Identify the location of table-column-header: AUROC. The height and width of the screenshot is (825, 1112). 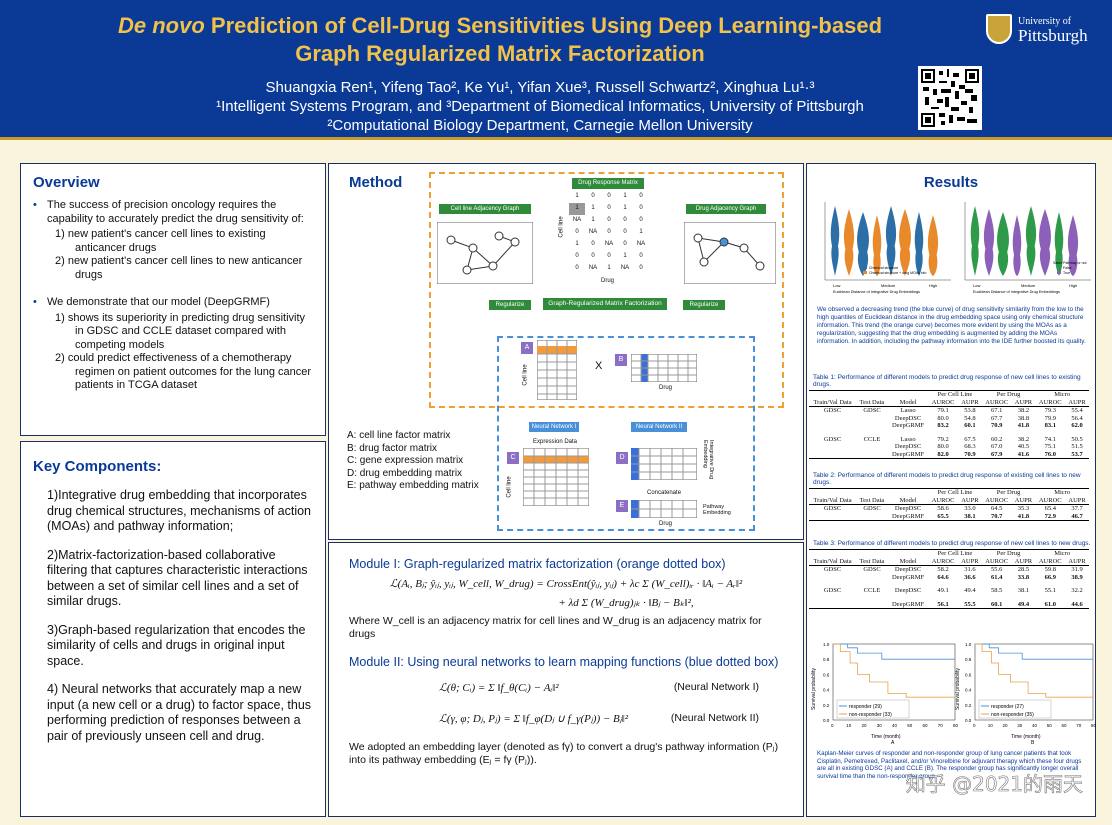
(1050, 500).